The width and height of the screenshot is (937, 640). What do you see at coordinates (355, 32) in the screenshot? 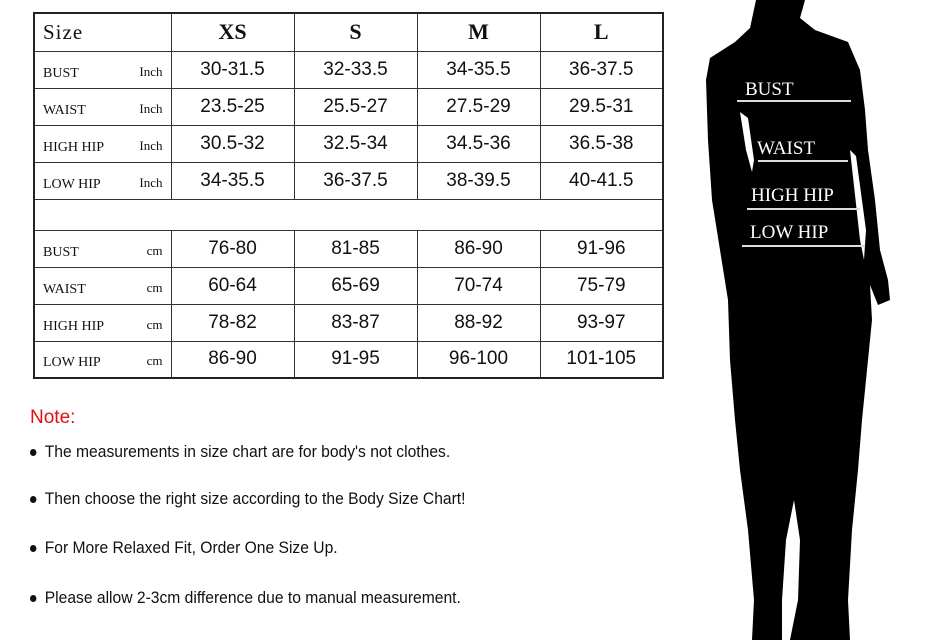
I see `size-column-header: S` at bounding box center [355, 32].